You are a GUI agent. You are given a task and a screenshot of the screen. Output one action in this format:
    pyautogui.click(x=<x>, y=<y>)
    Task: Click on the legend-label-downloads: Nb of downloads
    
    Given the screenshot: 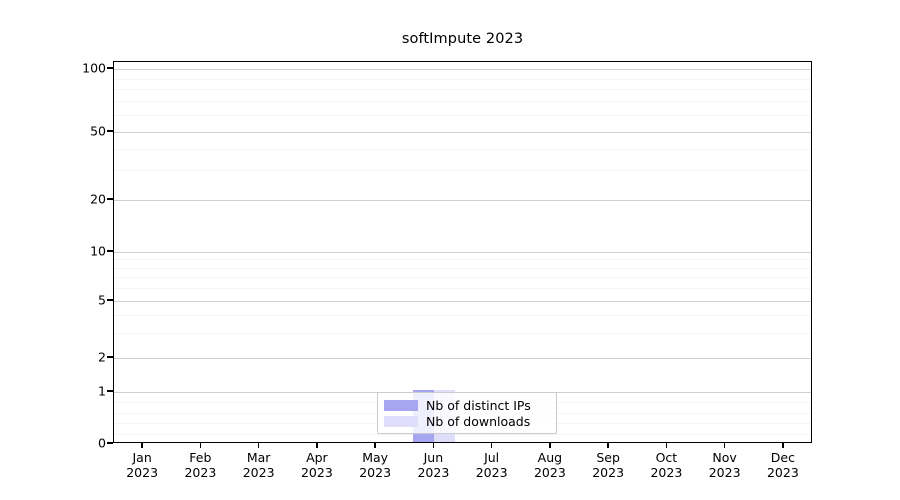 What is the action you would take?
    pyautogui.click(x=478, y=421)
    